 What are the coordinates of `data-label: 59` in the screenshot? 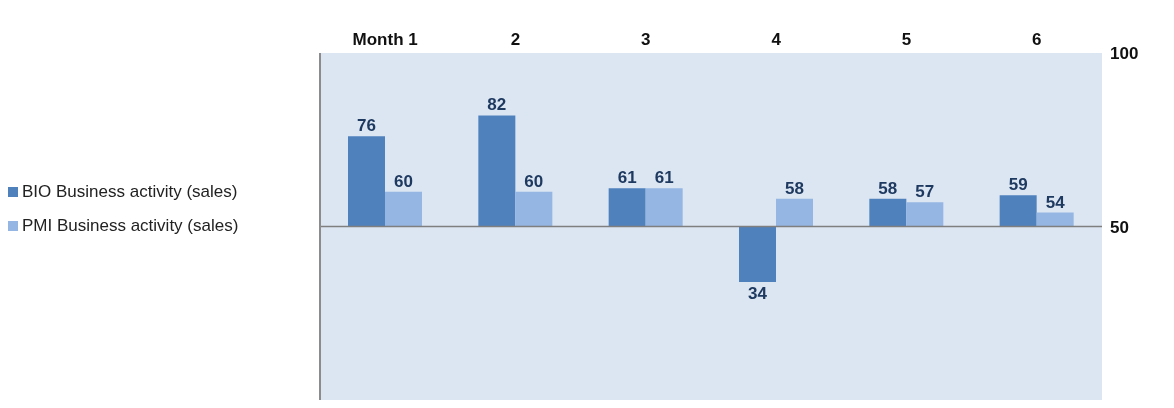 It's located at (1018, 185).